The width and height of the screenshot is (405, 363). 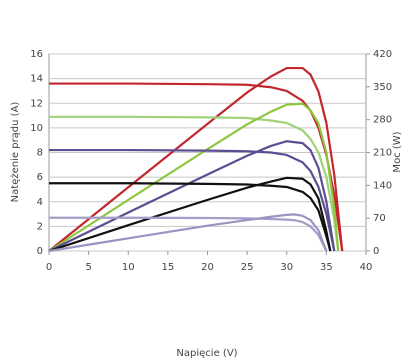 What do you see at coordinates (247, 267) in the screenshot?
I see `x-tick-label: 25` at bounding box center [247, 267].